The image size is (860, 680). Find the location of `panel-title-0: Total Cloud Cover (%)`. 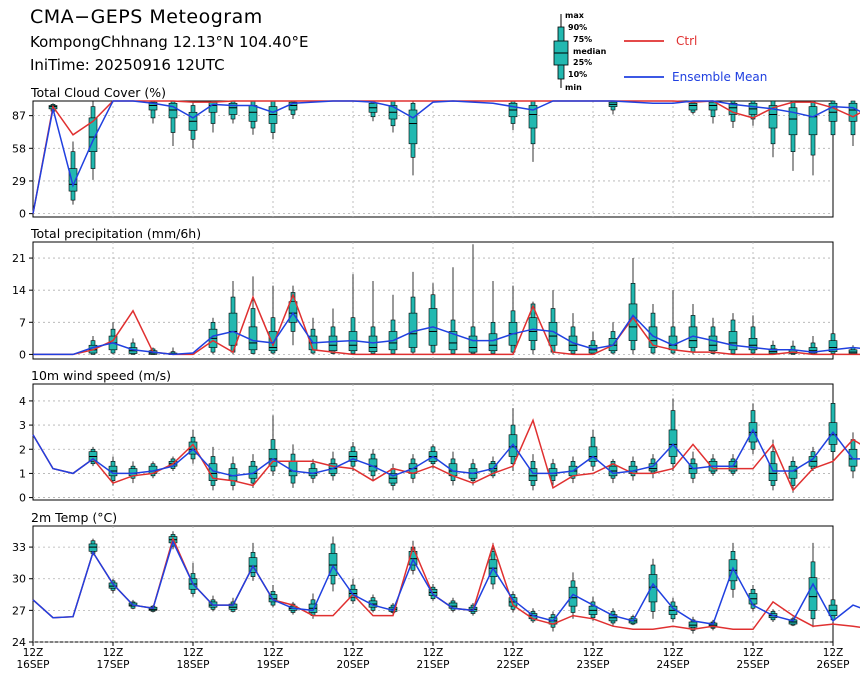

panel-title-0: Total Cloud Cover (%) is located at coordinates (98, 92).